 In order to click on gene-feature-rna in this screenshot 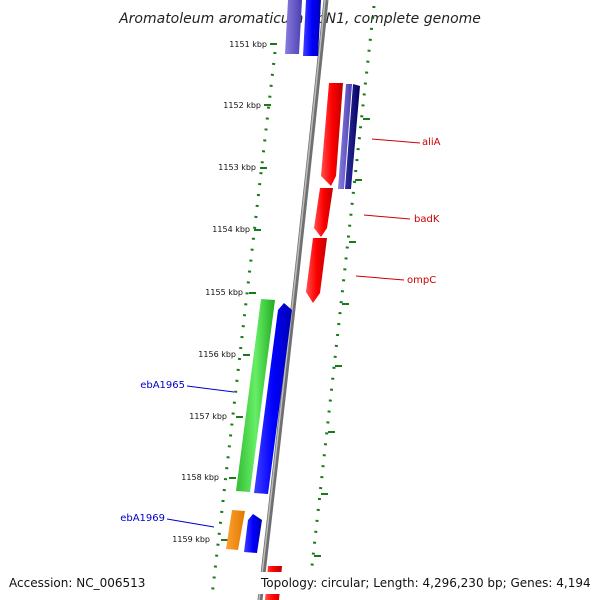, I will do `click(255, 395)`.